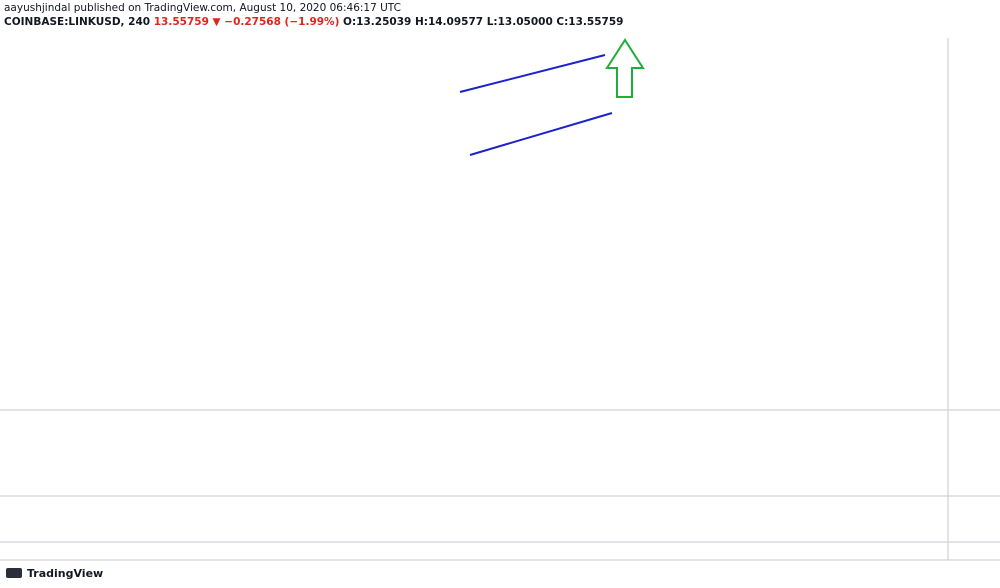 This screenshot has height=588, width=1000. I want to click on brand: TradingView, so click(65, 573).